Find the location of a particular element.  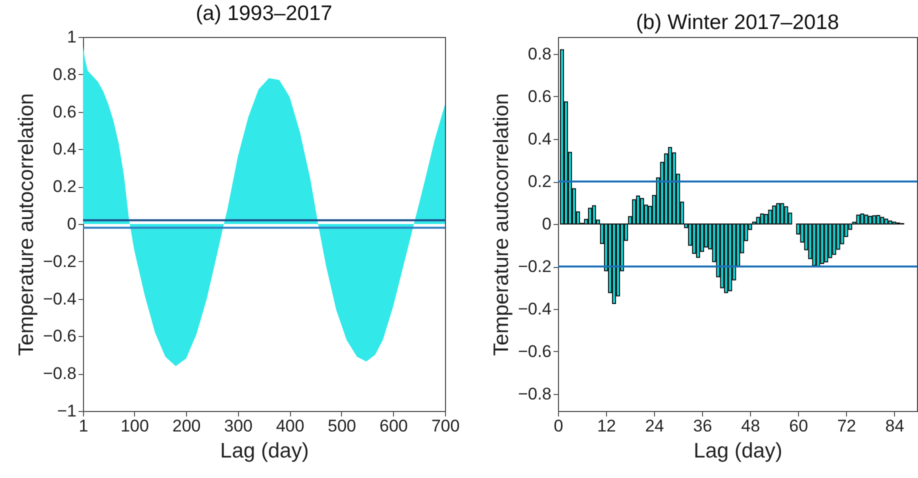

chart-title: (a) 1993–2017 is located at coordinates (264, 13).